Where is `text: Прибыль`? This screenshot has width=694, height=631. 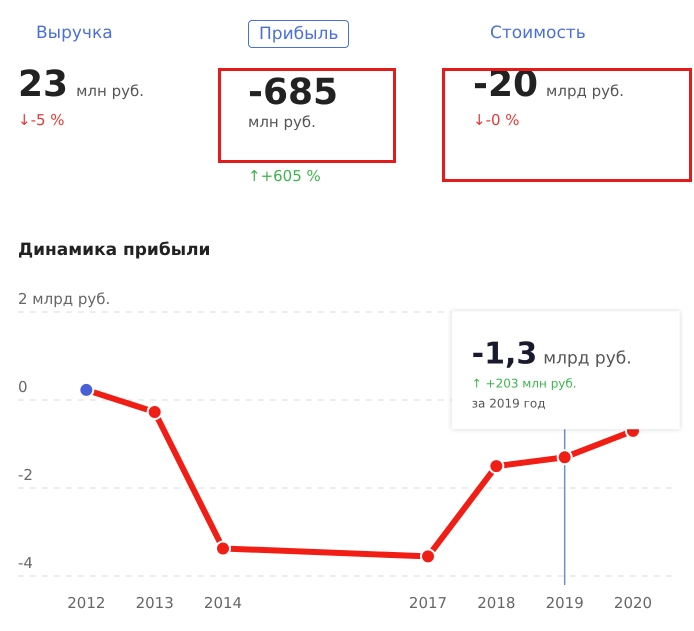
text: Прибыль is located at coordinates (299, 34).